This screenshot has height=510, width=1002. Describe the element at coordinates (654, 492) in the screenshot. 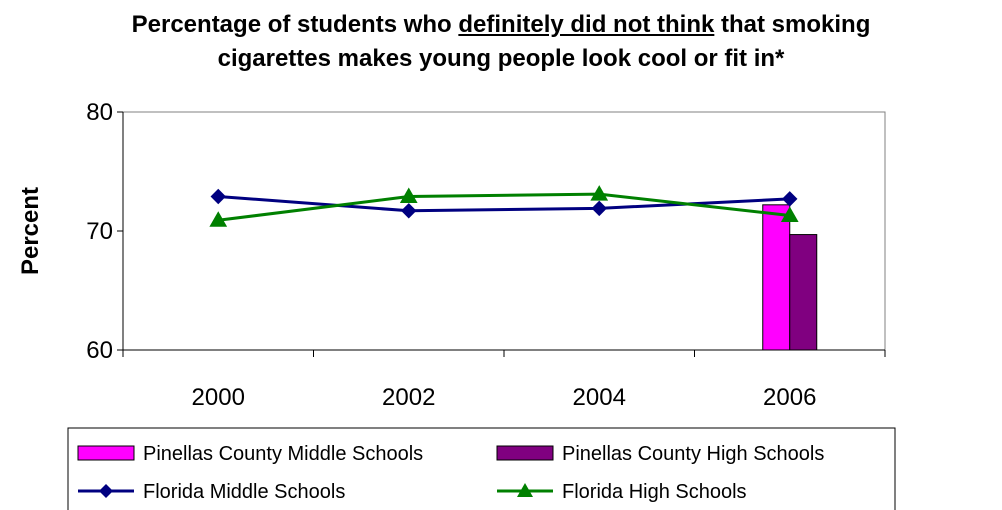

I see `legend-label-florida-high: Florida High Schools` at that location.